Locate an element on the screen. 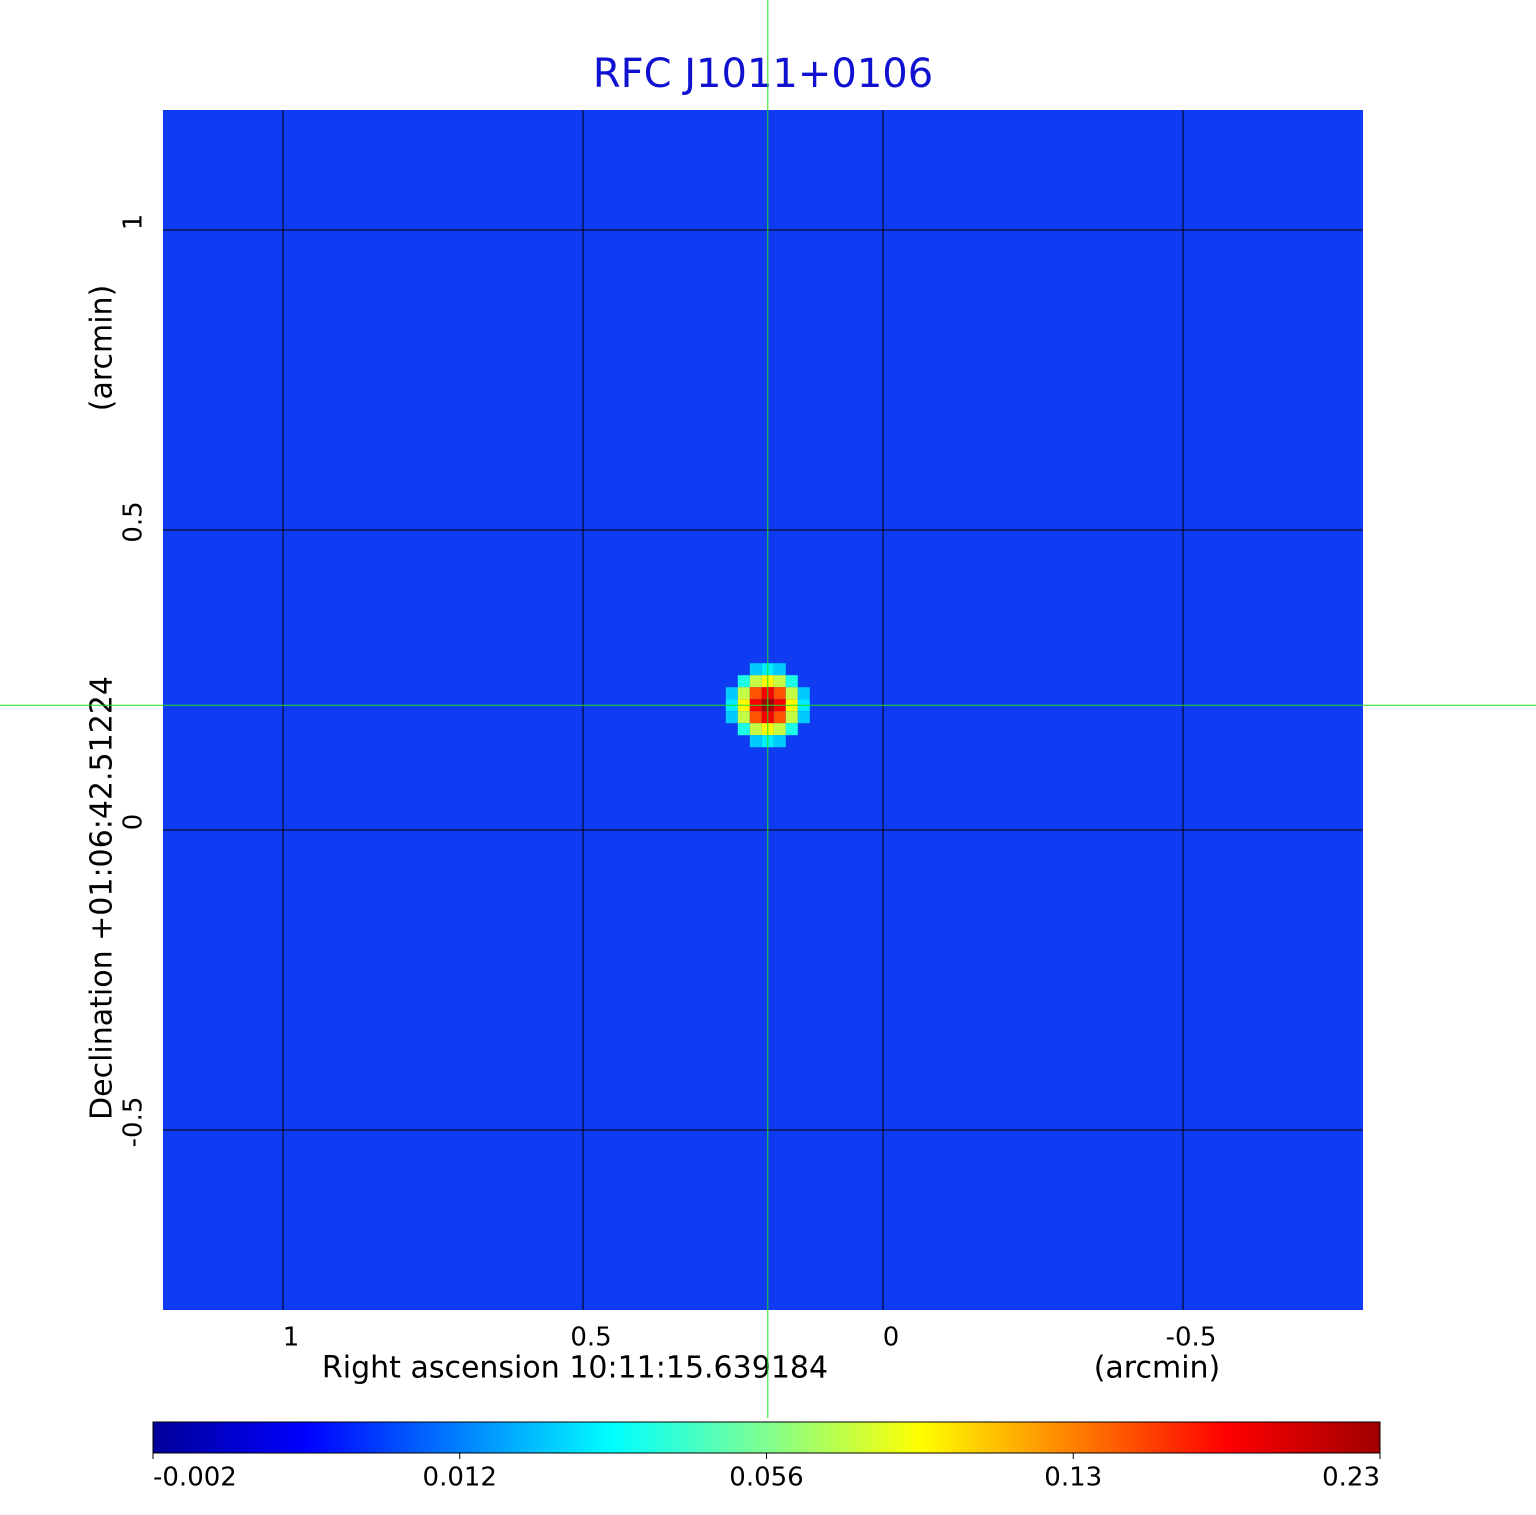 The image size is (1536, 1515). y-tick-label: -0.5 is located at coordinates (134, 1122).